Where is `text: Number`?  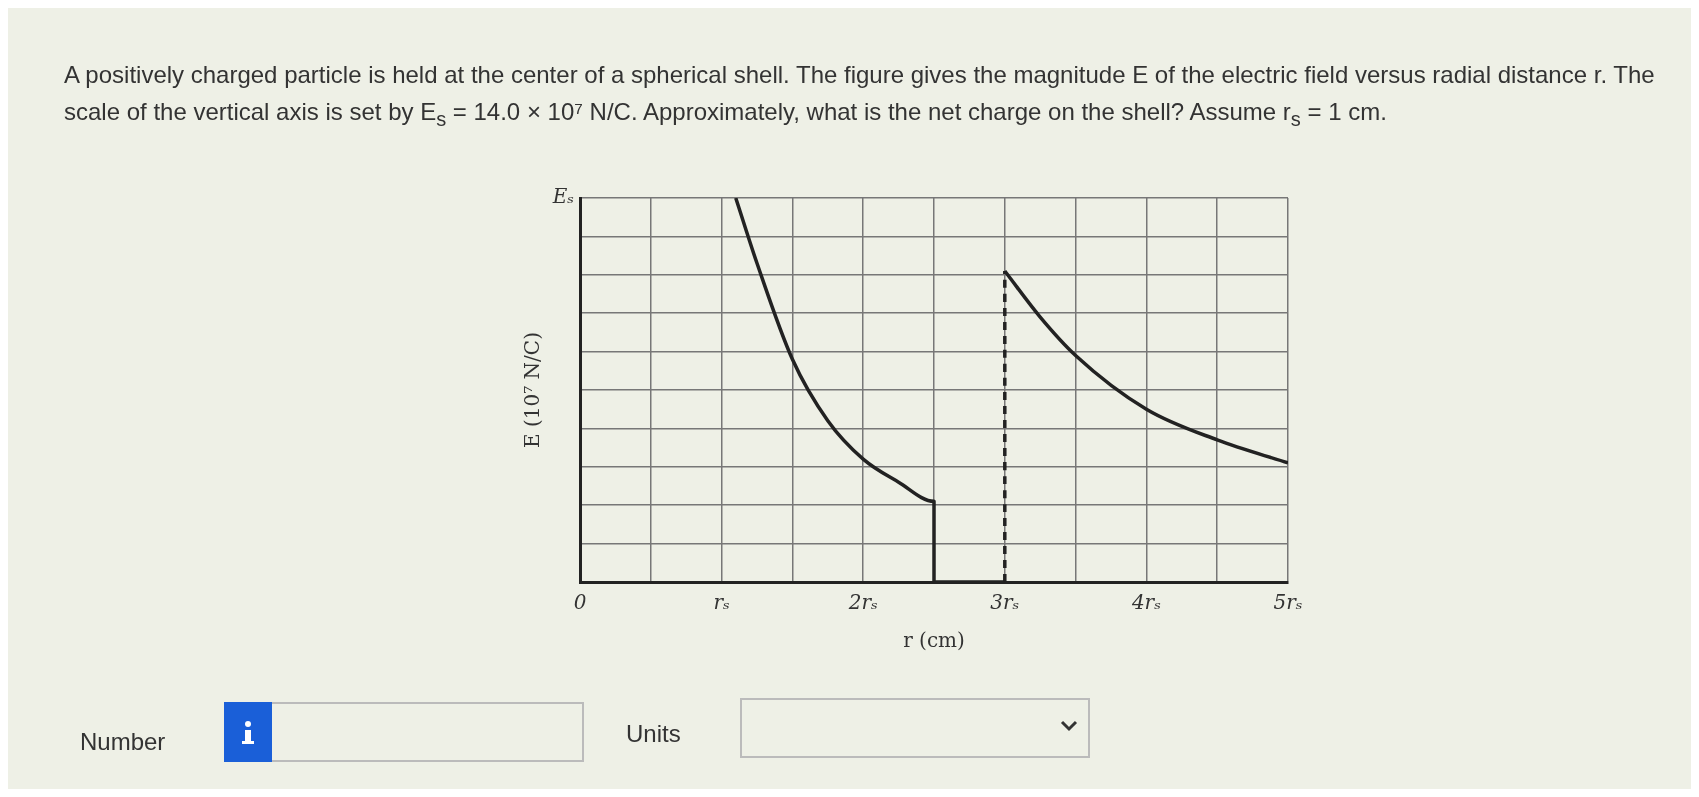 text: Number is located at coordinates (123, 742).